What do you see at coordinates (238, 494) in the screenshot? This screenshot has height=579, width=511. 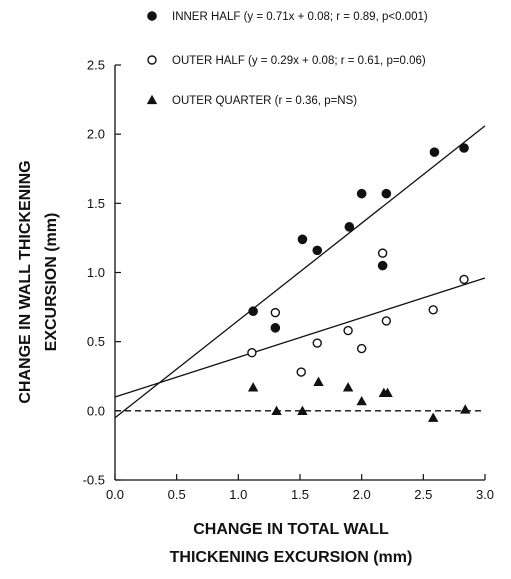 I see `x-tick-label: 1.0` at bounding box center [238, 494].